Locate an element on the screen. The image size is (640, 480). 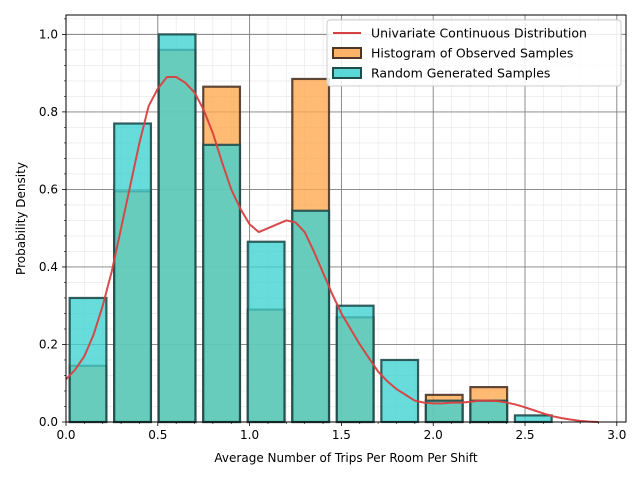
legend-box is located at coordinates (474, 53).